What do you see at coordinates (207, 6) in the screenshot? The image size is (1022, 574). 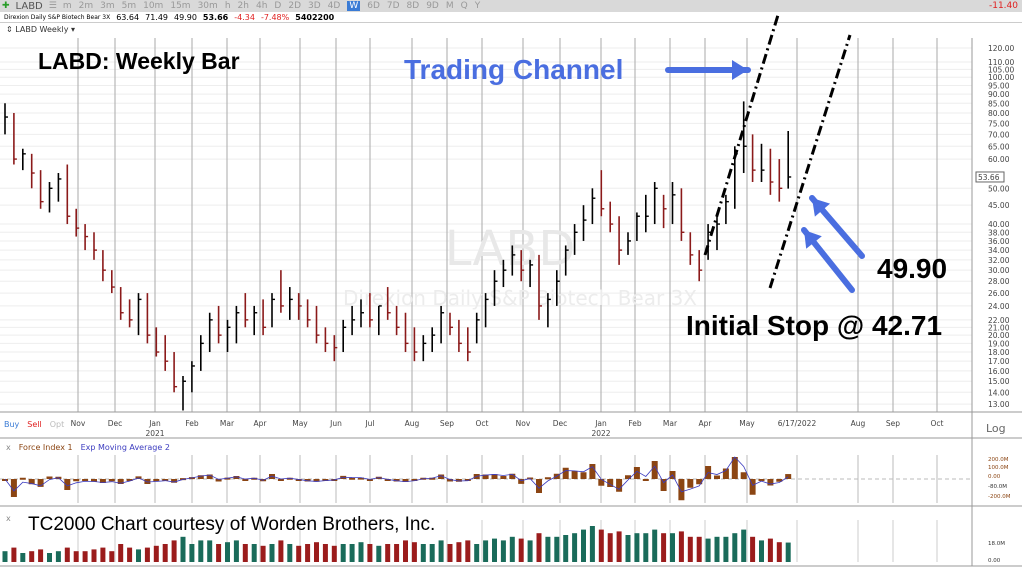 I see `interval-30m: 30m` at bounding box center [207, 6].